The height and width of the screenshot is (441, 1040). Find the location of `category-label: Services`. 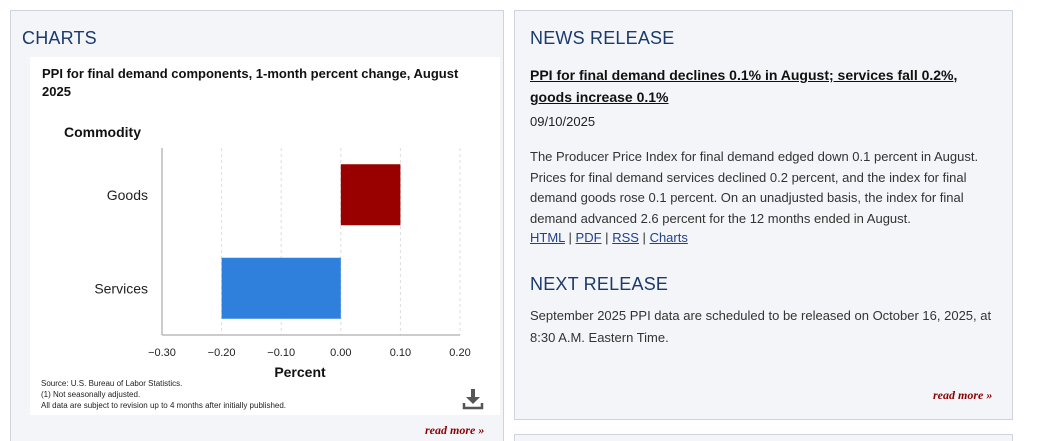

category-label: Services is located at coordinates (121, 288).